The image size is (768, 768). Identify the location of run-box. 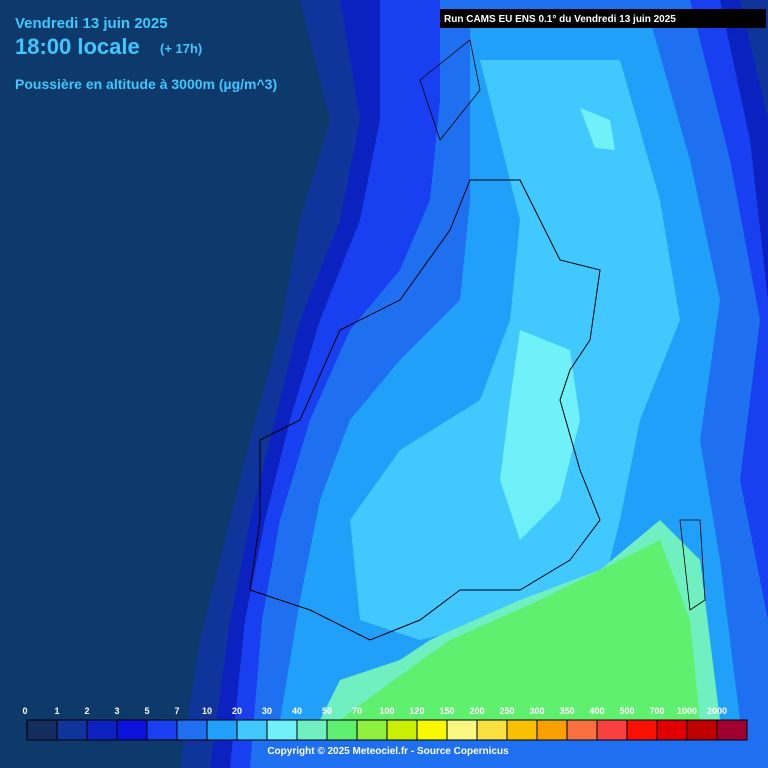
(603, 18).